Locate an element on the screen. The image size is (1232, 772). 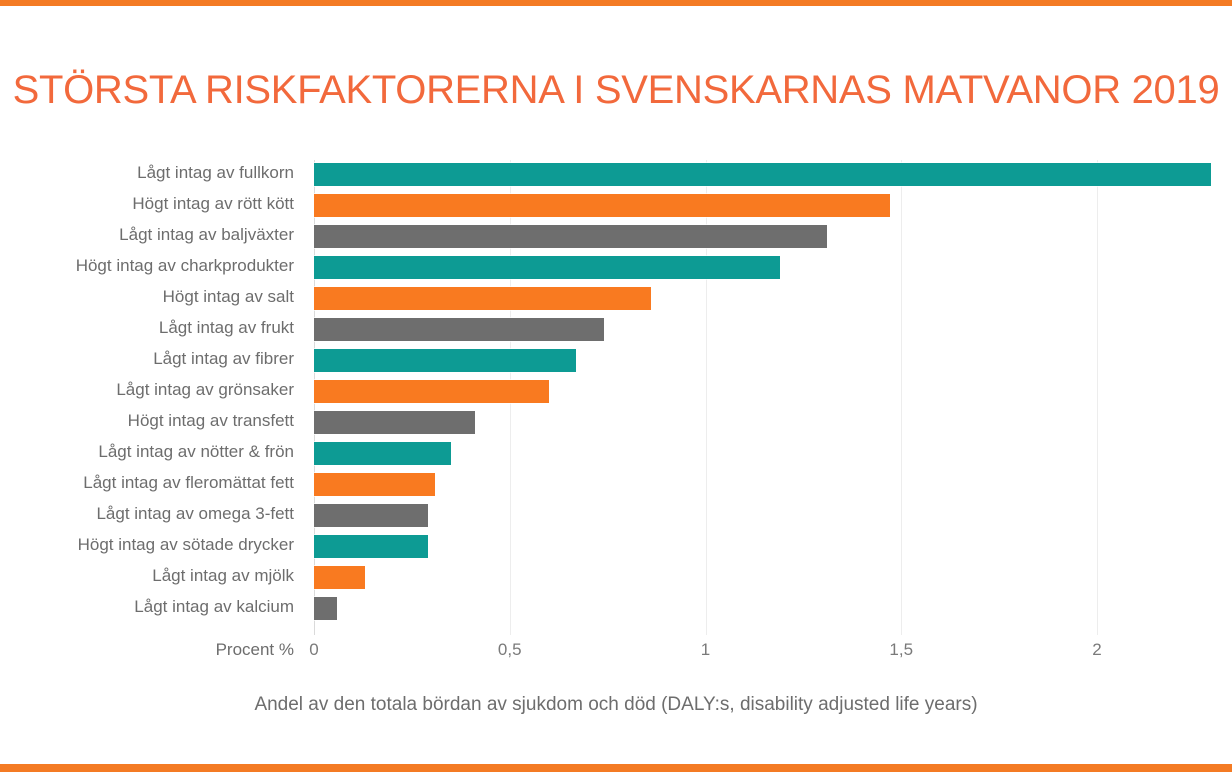
bar-row: Lågt intag av grönsaker is located at coordinates (616, 392).